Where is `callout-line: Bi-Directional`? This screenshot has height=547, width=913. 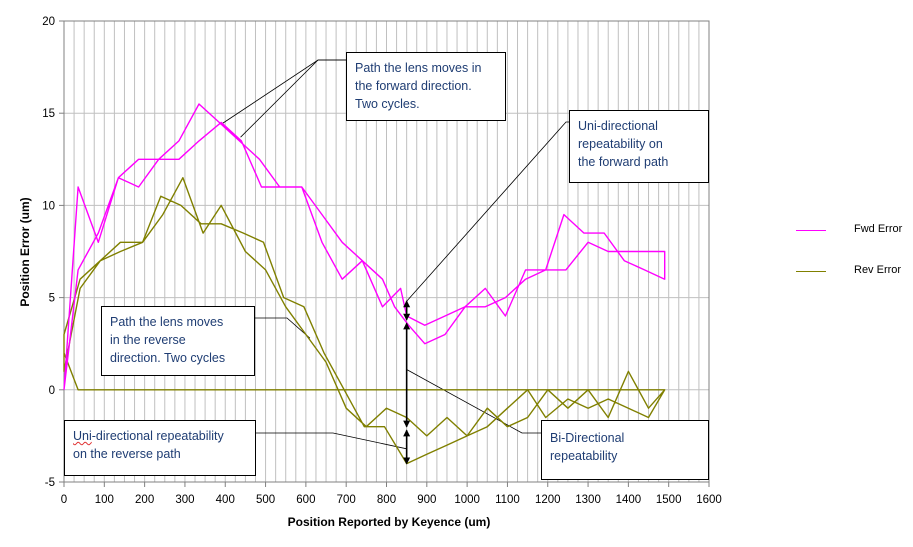
callout-line: Bi-Directional is located at coordinates (587, 438).